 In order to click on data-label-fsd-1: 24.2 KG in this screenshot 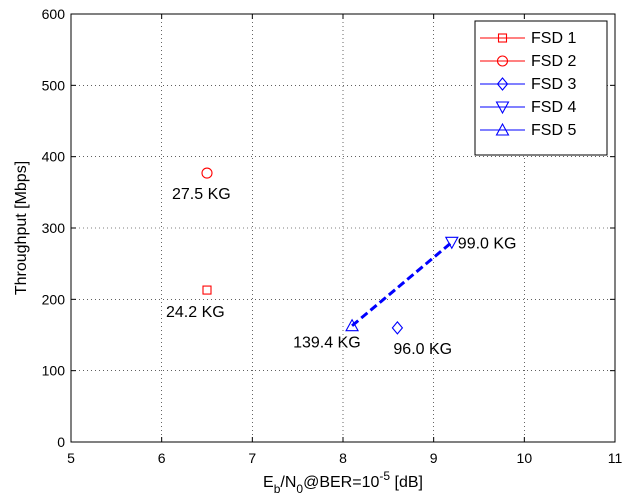, I will do `click(195, 312)`.